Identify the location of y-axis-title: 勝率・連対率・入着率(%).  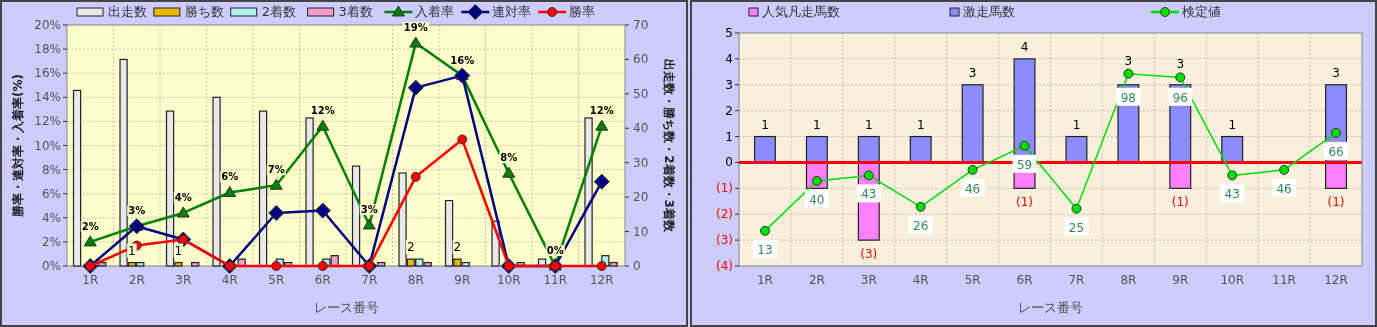
(18, 146).